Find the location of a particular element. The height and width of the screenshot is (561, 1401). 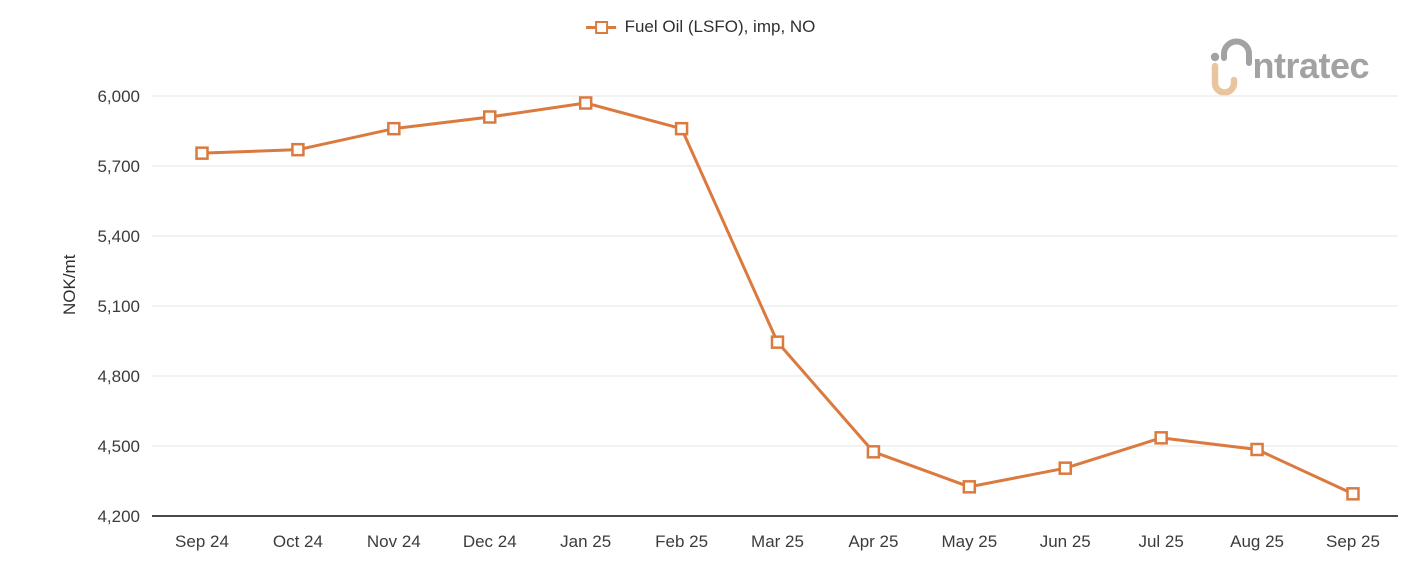

y-tick-label: 6,000 is located at coordinates (118, 96).